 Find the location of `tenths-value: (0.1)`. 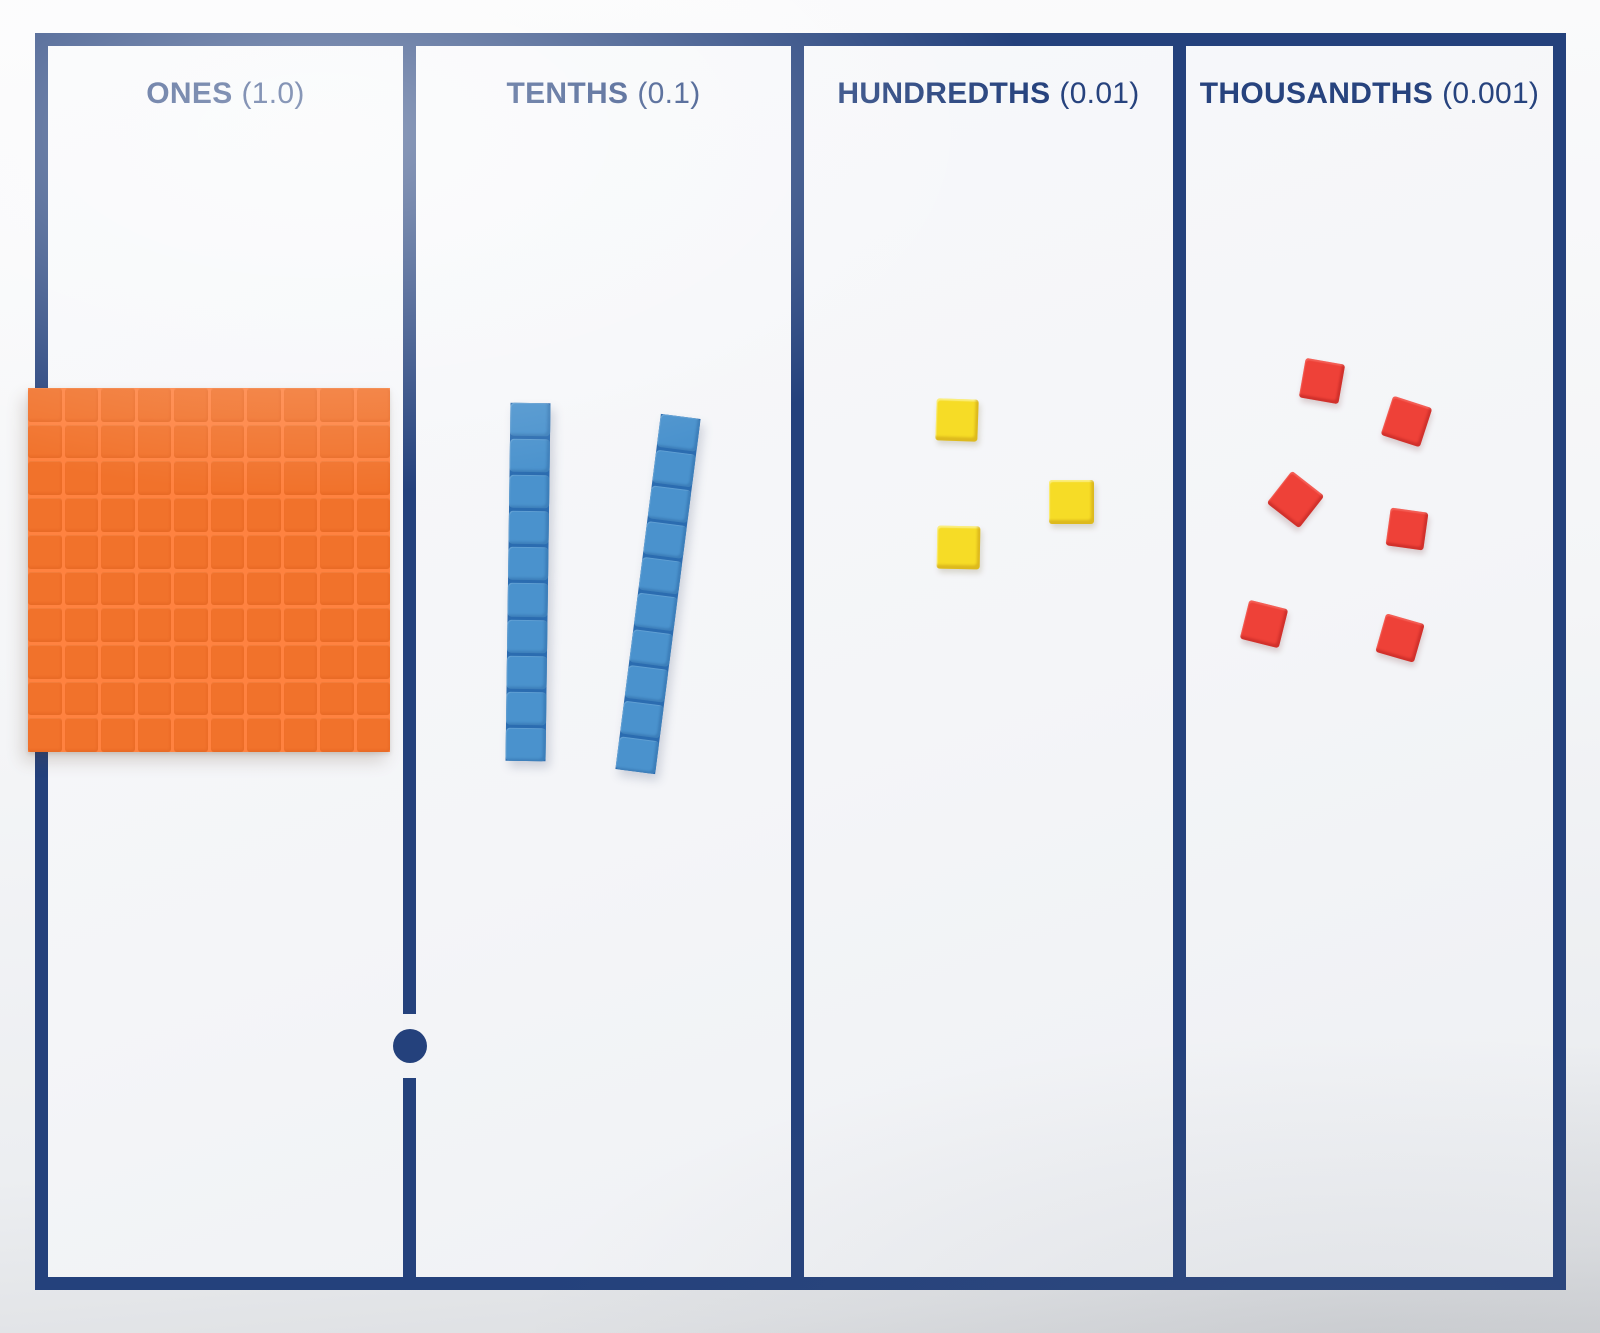

tenths-value: (0.1) is located at coordinates (669, 93).